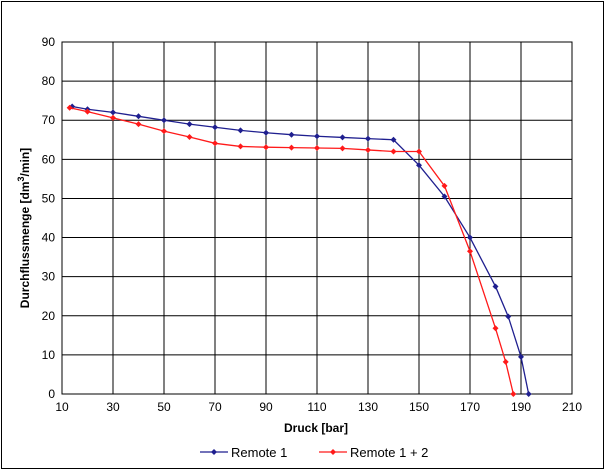 This screenshot has width=607, height=472. What do you see at coordinates (51, 394) in the screenshot?
I see `y-tick-label: 0` at bounding box center [51, 394].